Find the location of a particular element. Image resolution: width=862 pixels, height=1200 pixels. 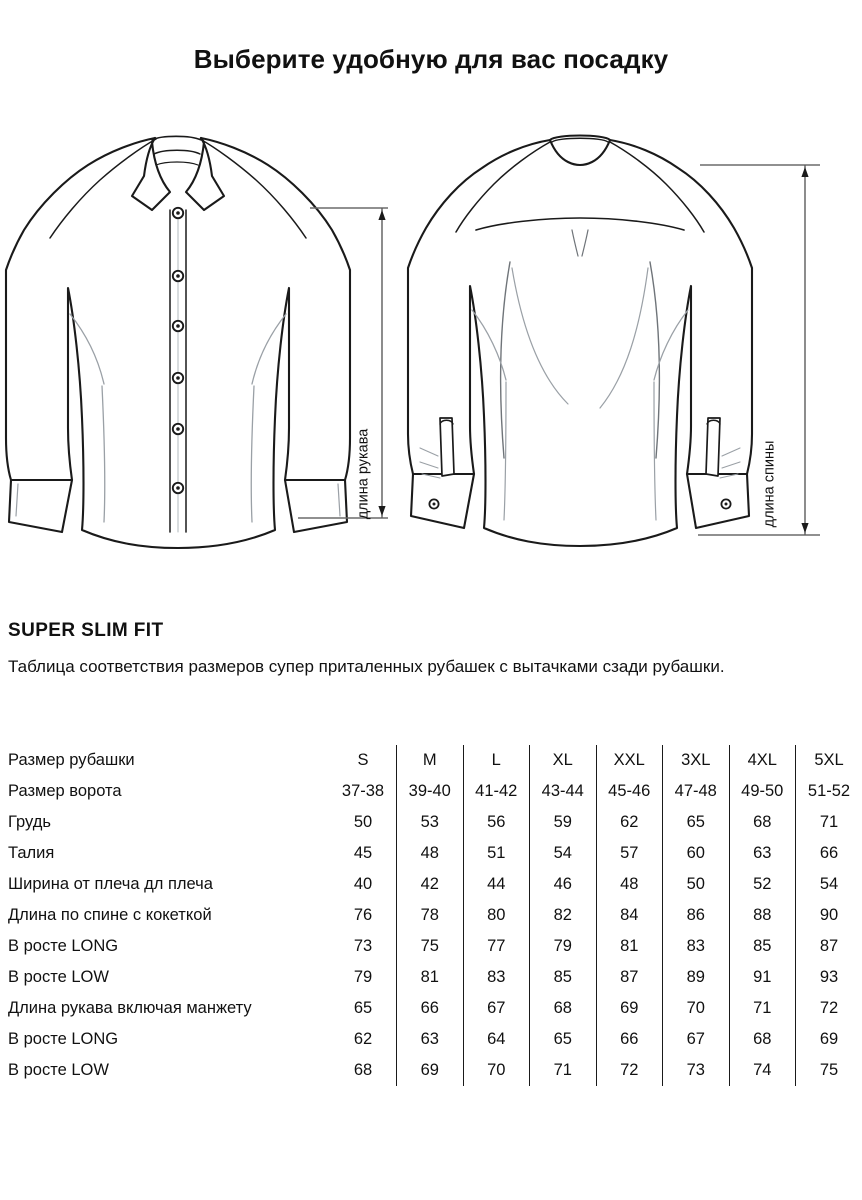

back-dart-right-curve is located at coordinates (624, 338).